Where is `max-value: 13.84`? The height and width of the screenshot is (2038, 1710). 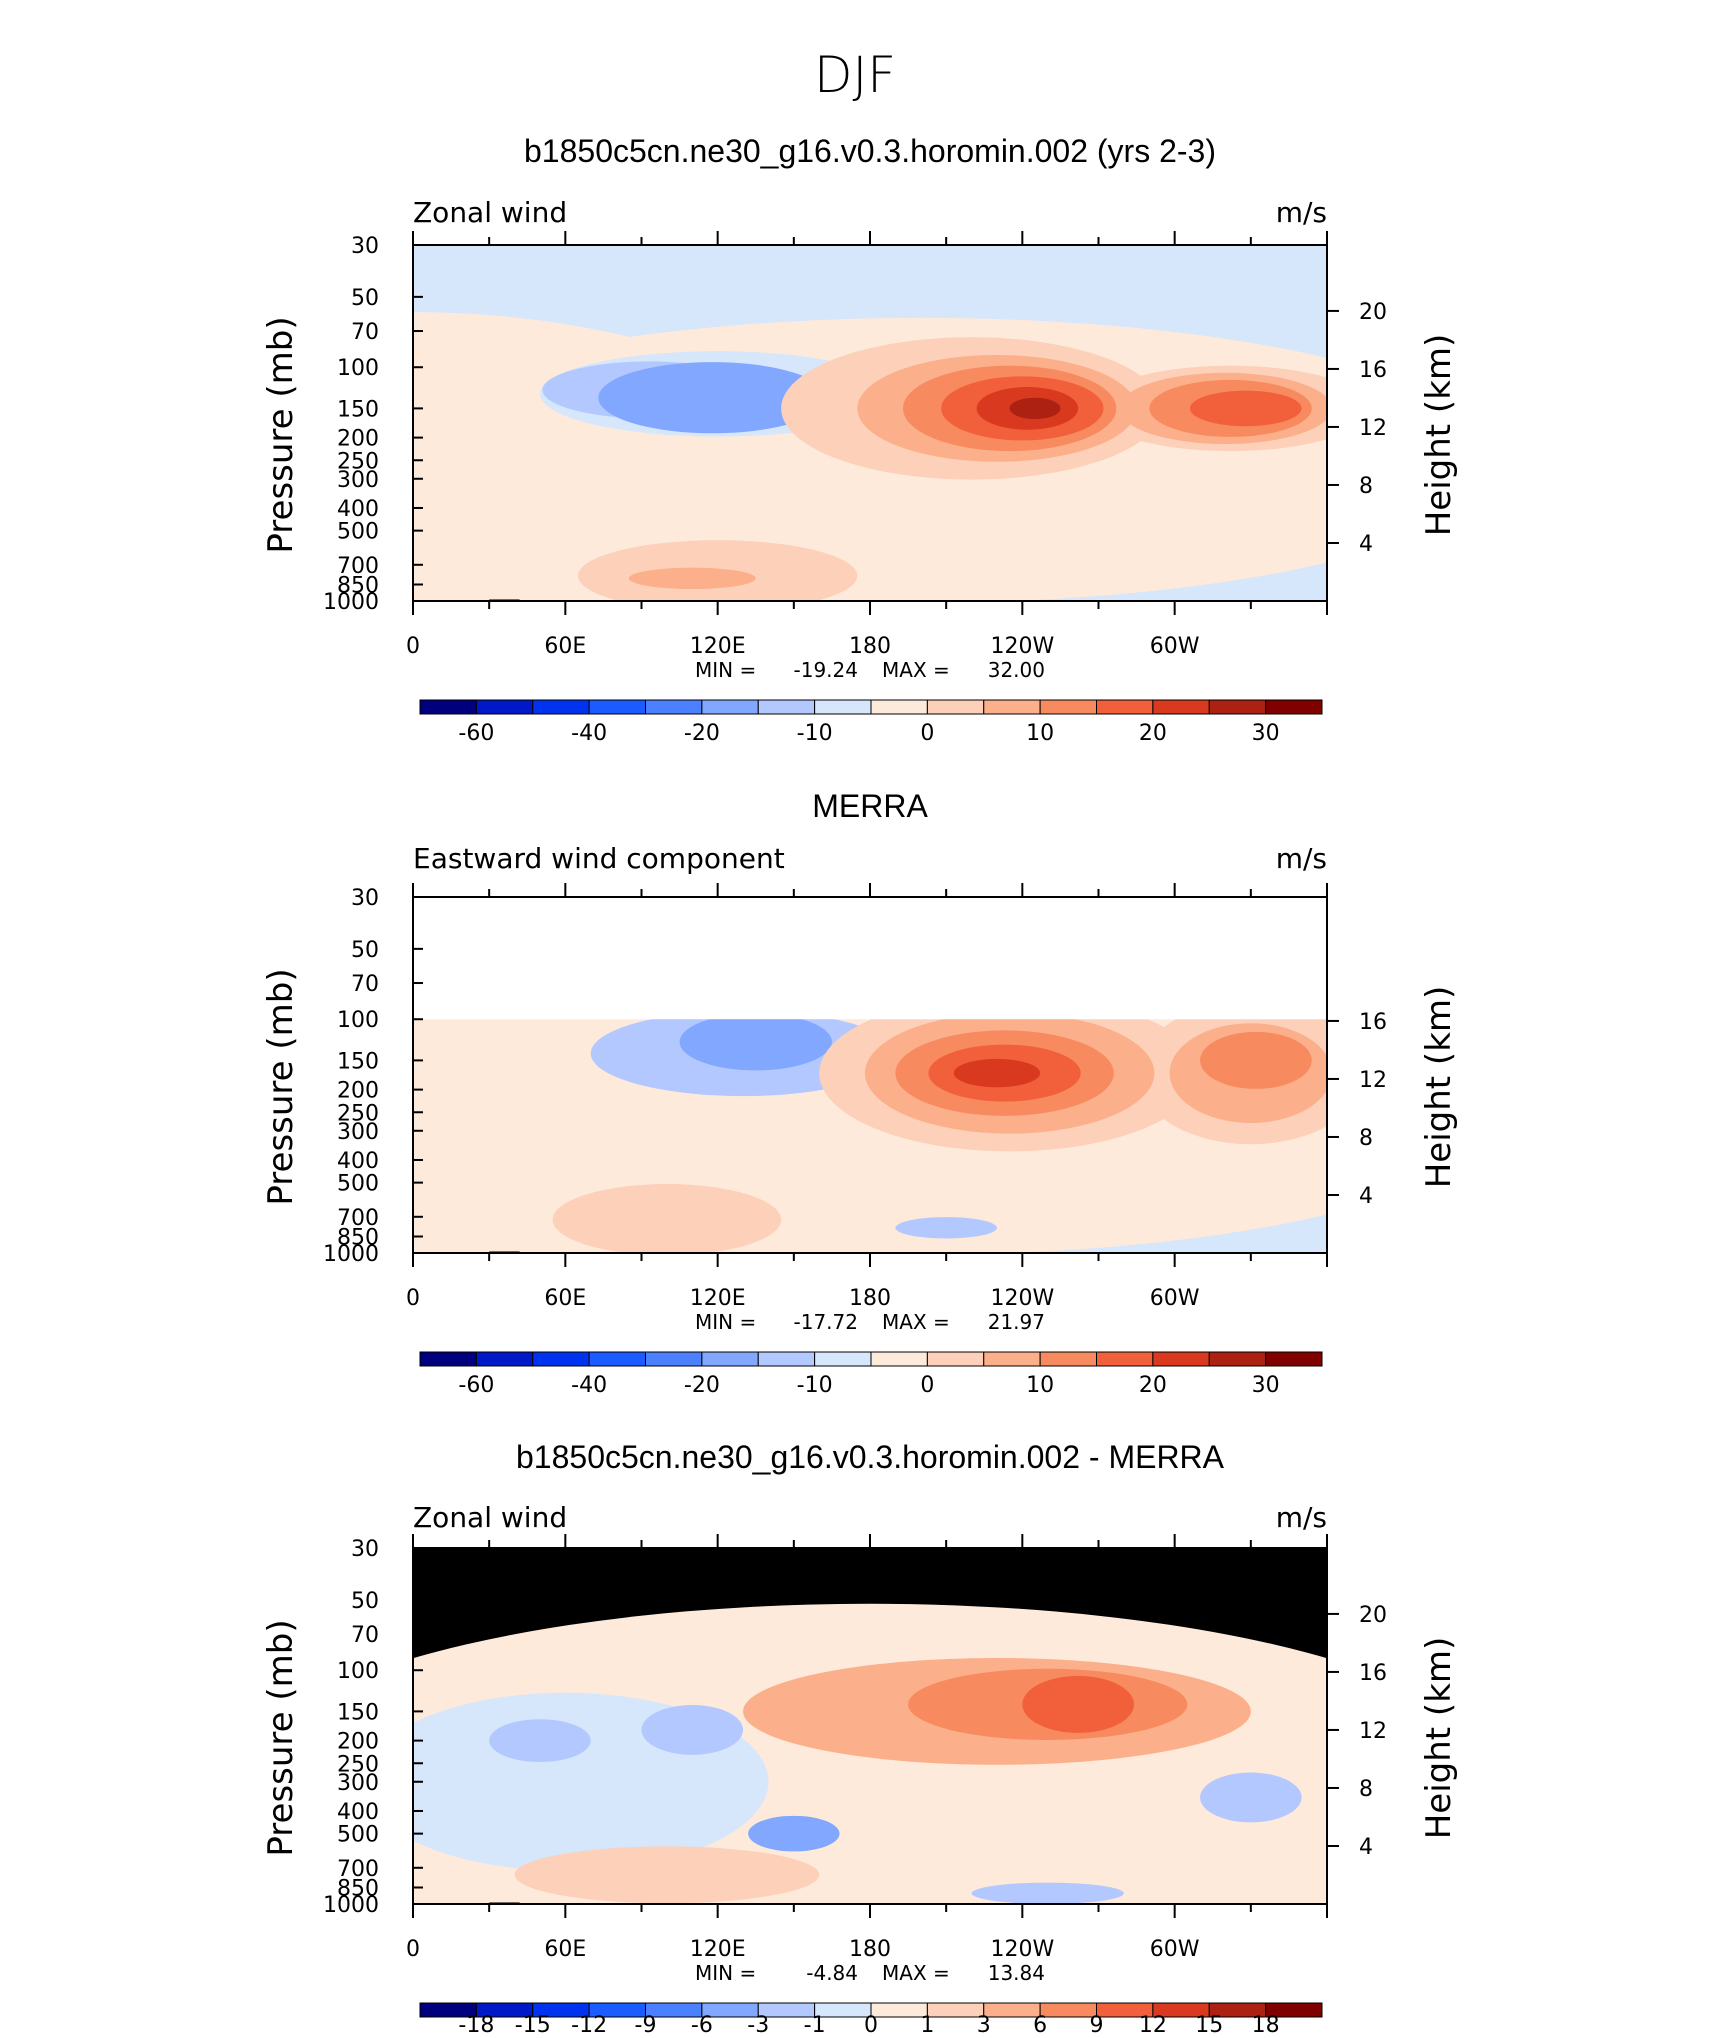 max-value: 13.84 is located at coordinates (1016, 1973).